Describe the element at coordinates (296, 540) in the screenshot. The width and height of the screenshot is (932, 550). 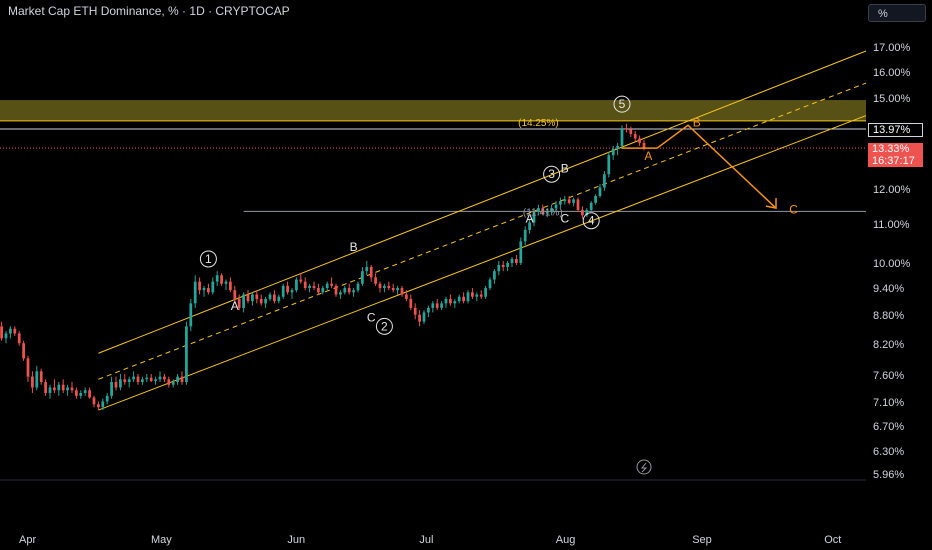
I see `x-tick-label: Jun` at that location.